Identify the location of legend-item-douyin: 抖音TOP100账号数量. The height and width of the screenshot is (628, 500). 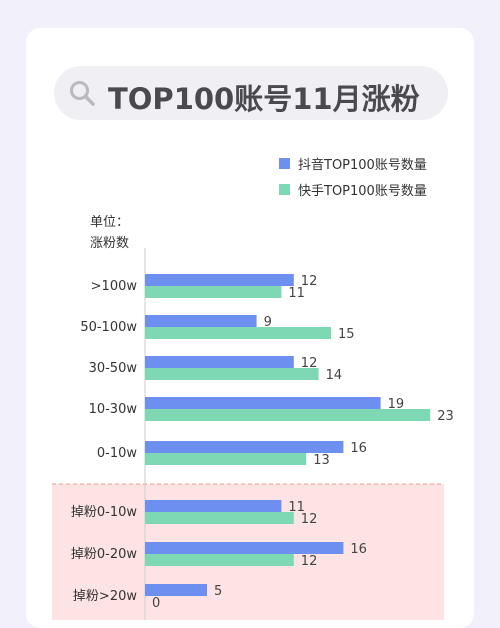
(353, 163).